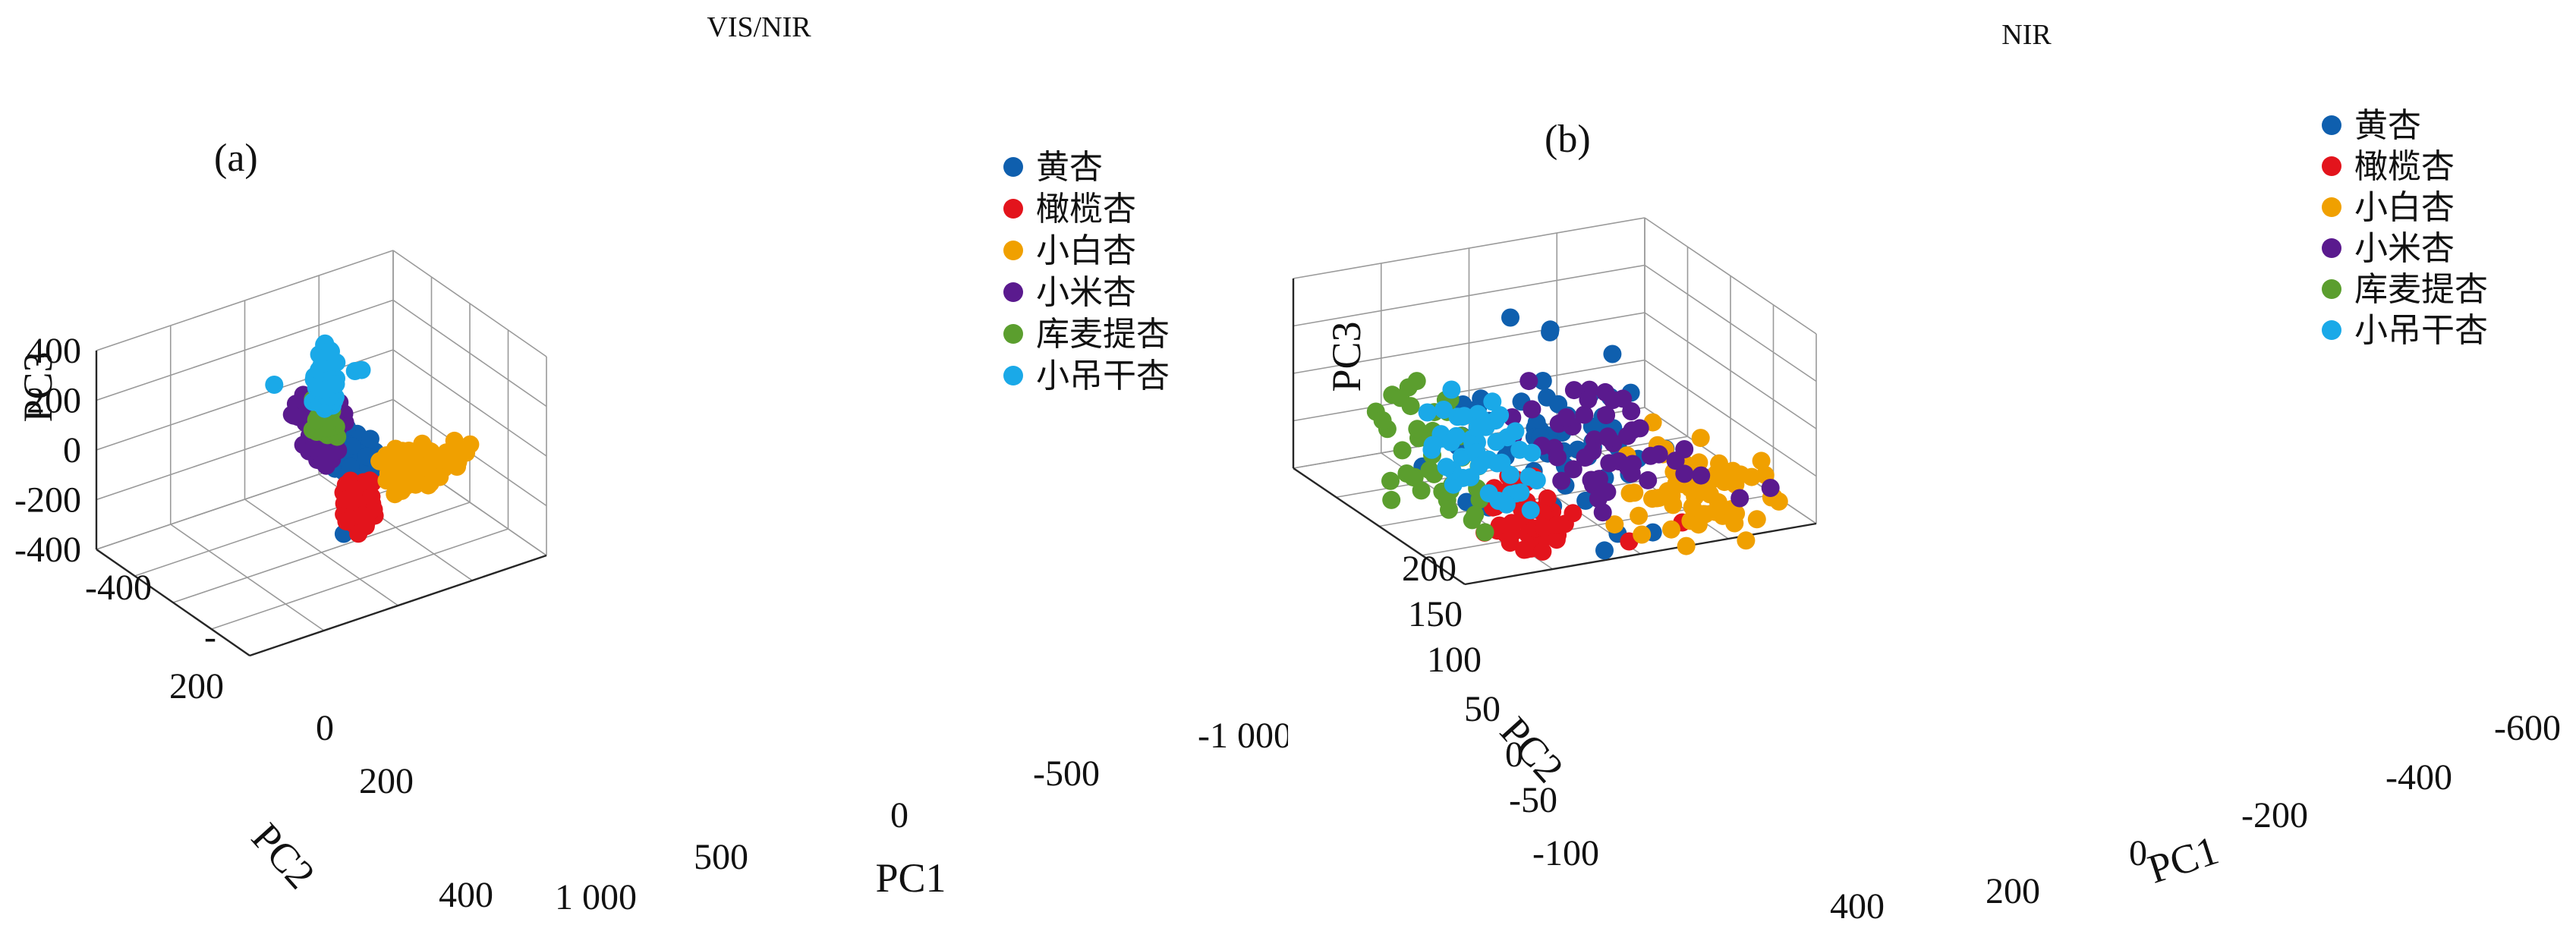  What do you see at coordinates (72, 450) in the screenshot?
I see `z-tick-label: 0` at bounding box center [72, 450].